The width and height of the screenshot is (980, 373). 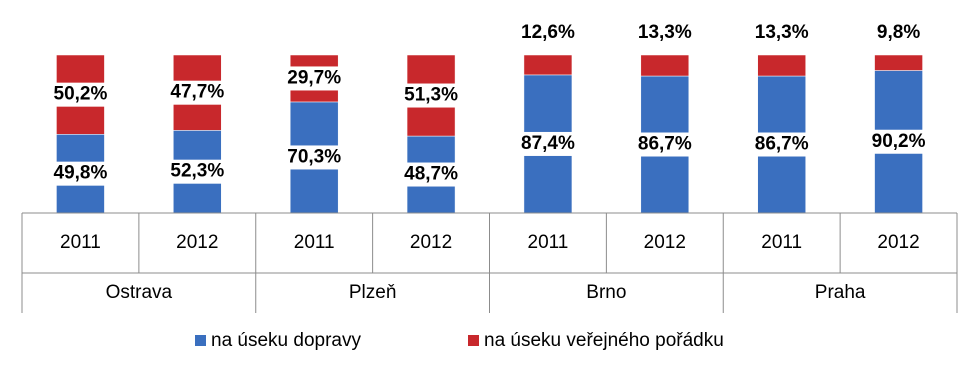 I want to click on group-label: Brno, so click(x=606, y=292).